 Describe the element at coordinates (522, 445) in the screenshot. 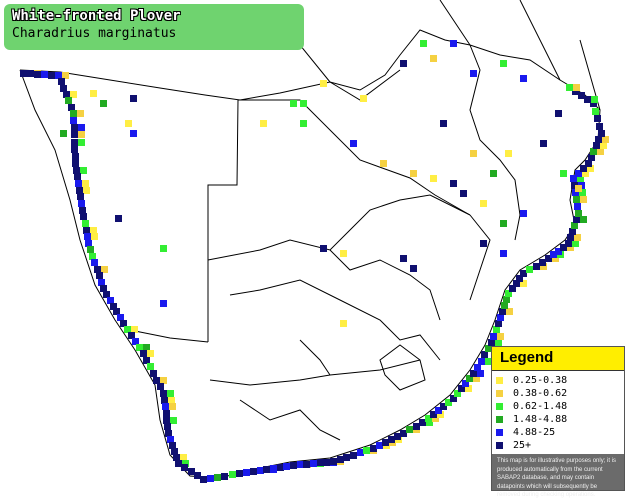

I see `legend-item-label: 25+` at that location.